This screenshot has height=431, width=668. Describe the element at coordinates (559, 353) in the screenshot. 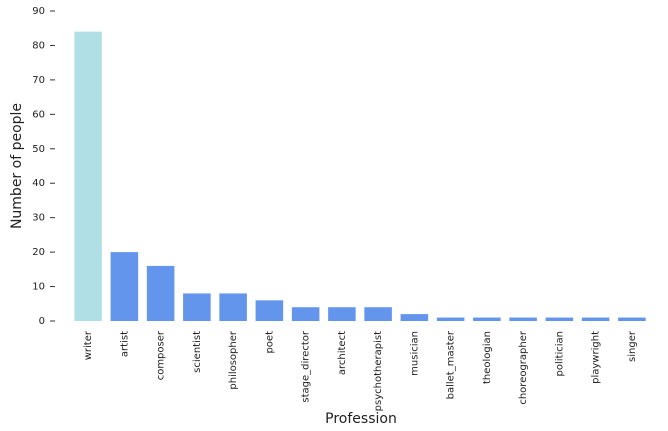

I see `x-tick-label: politician` at that location.